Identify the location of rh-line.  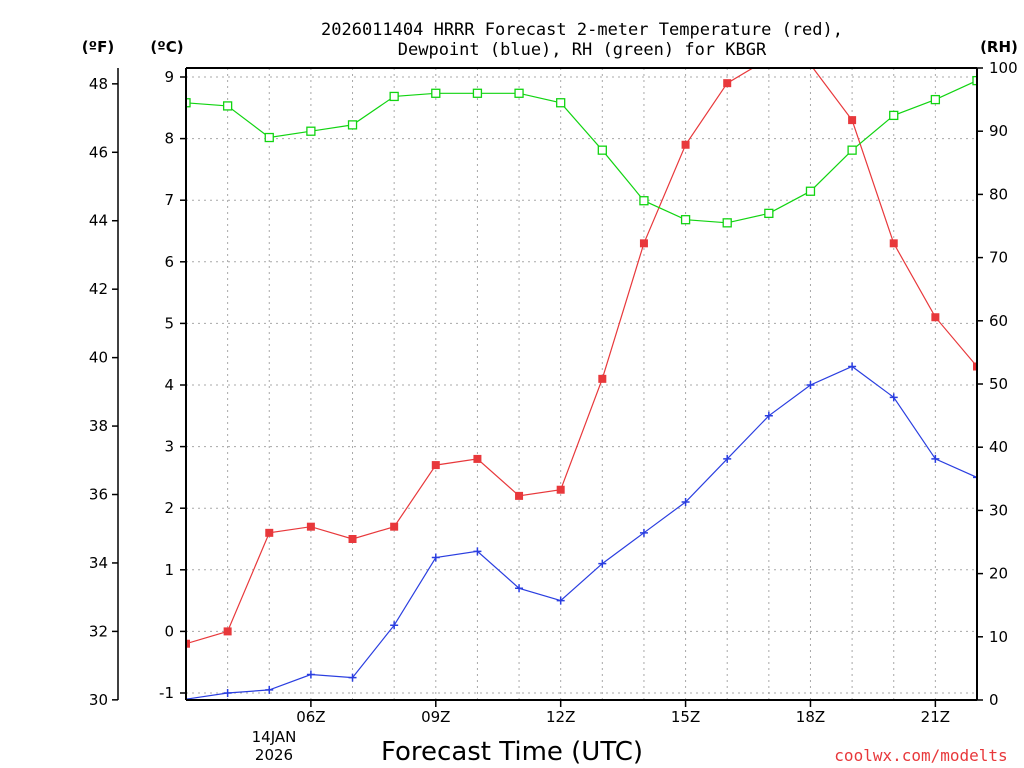
(581, 152).